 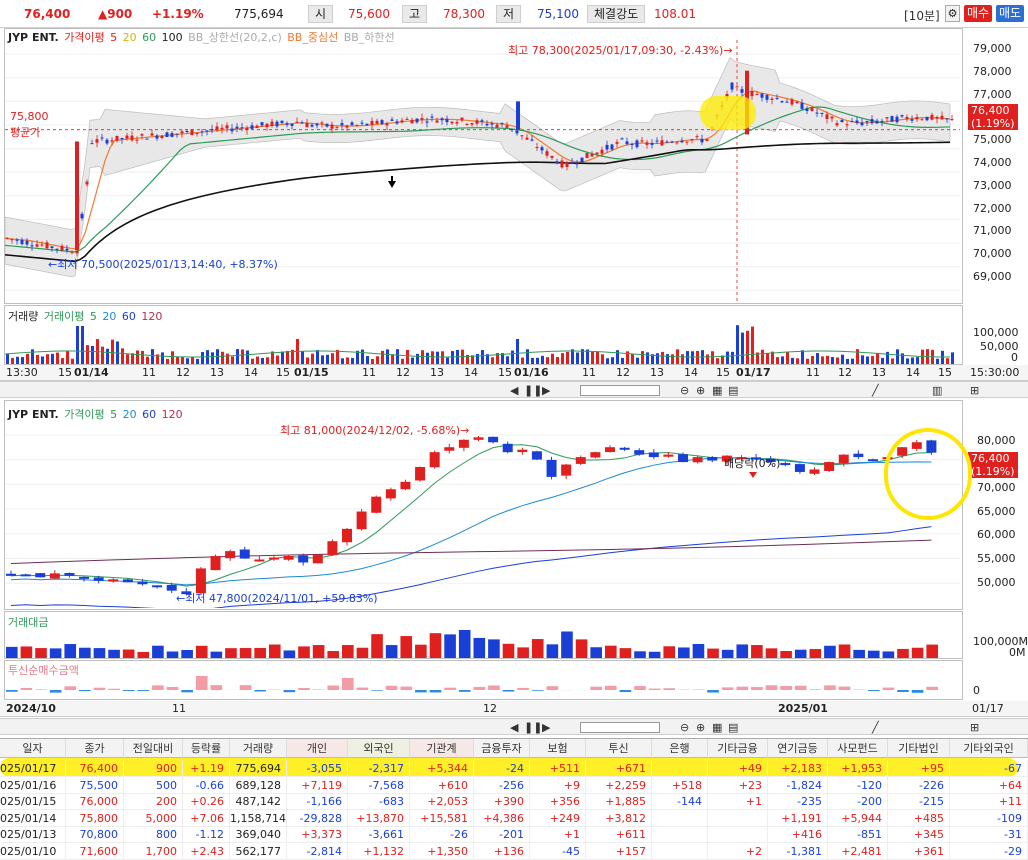 What do you see at coordinates (33, 748) in the screenshot?
I see `table-header: 일자` at bounding box center [33, 748].